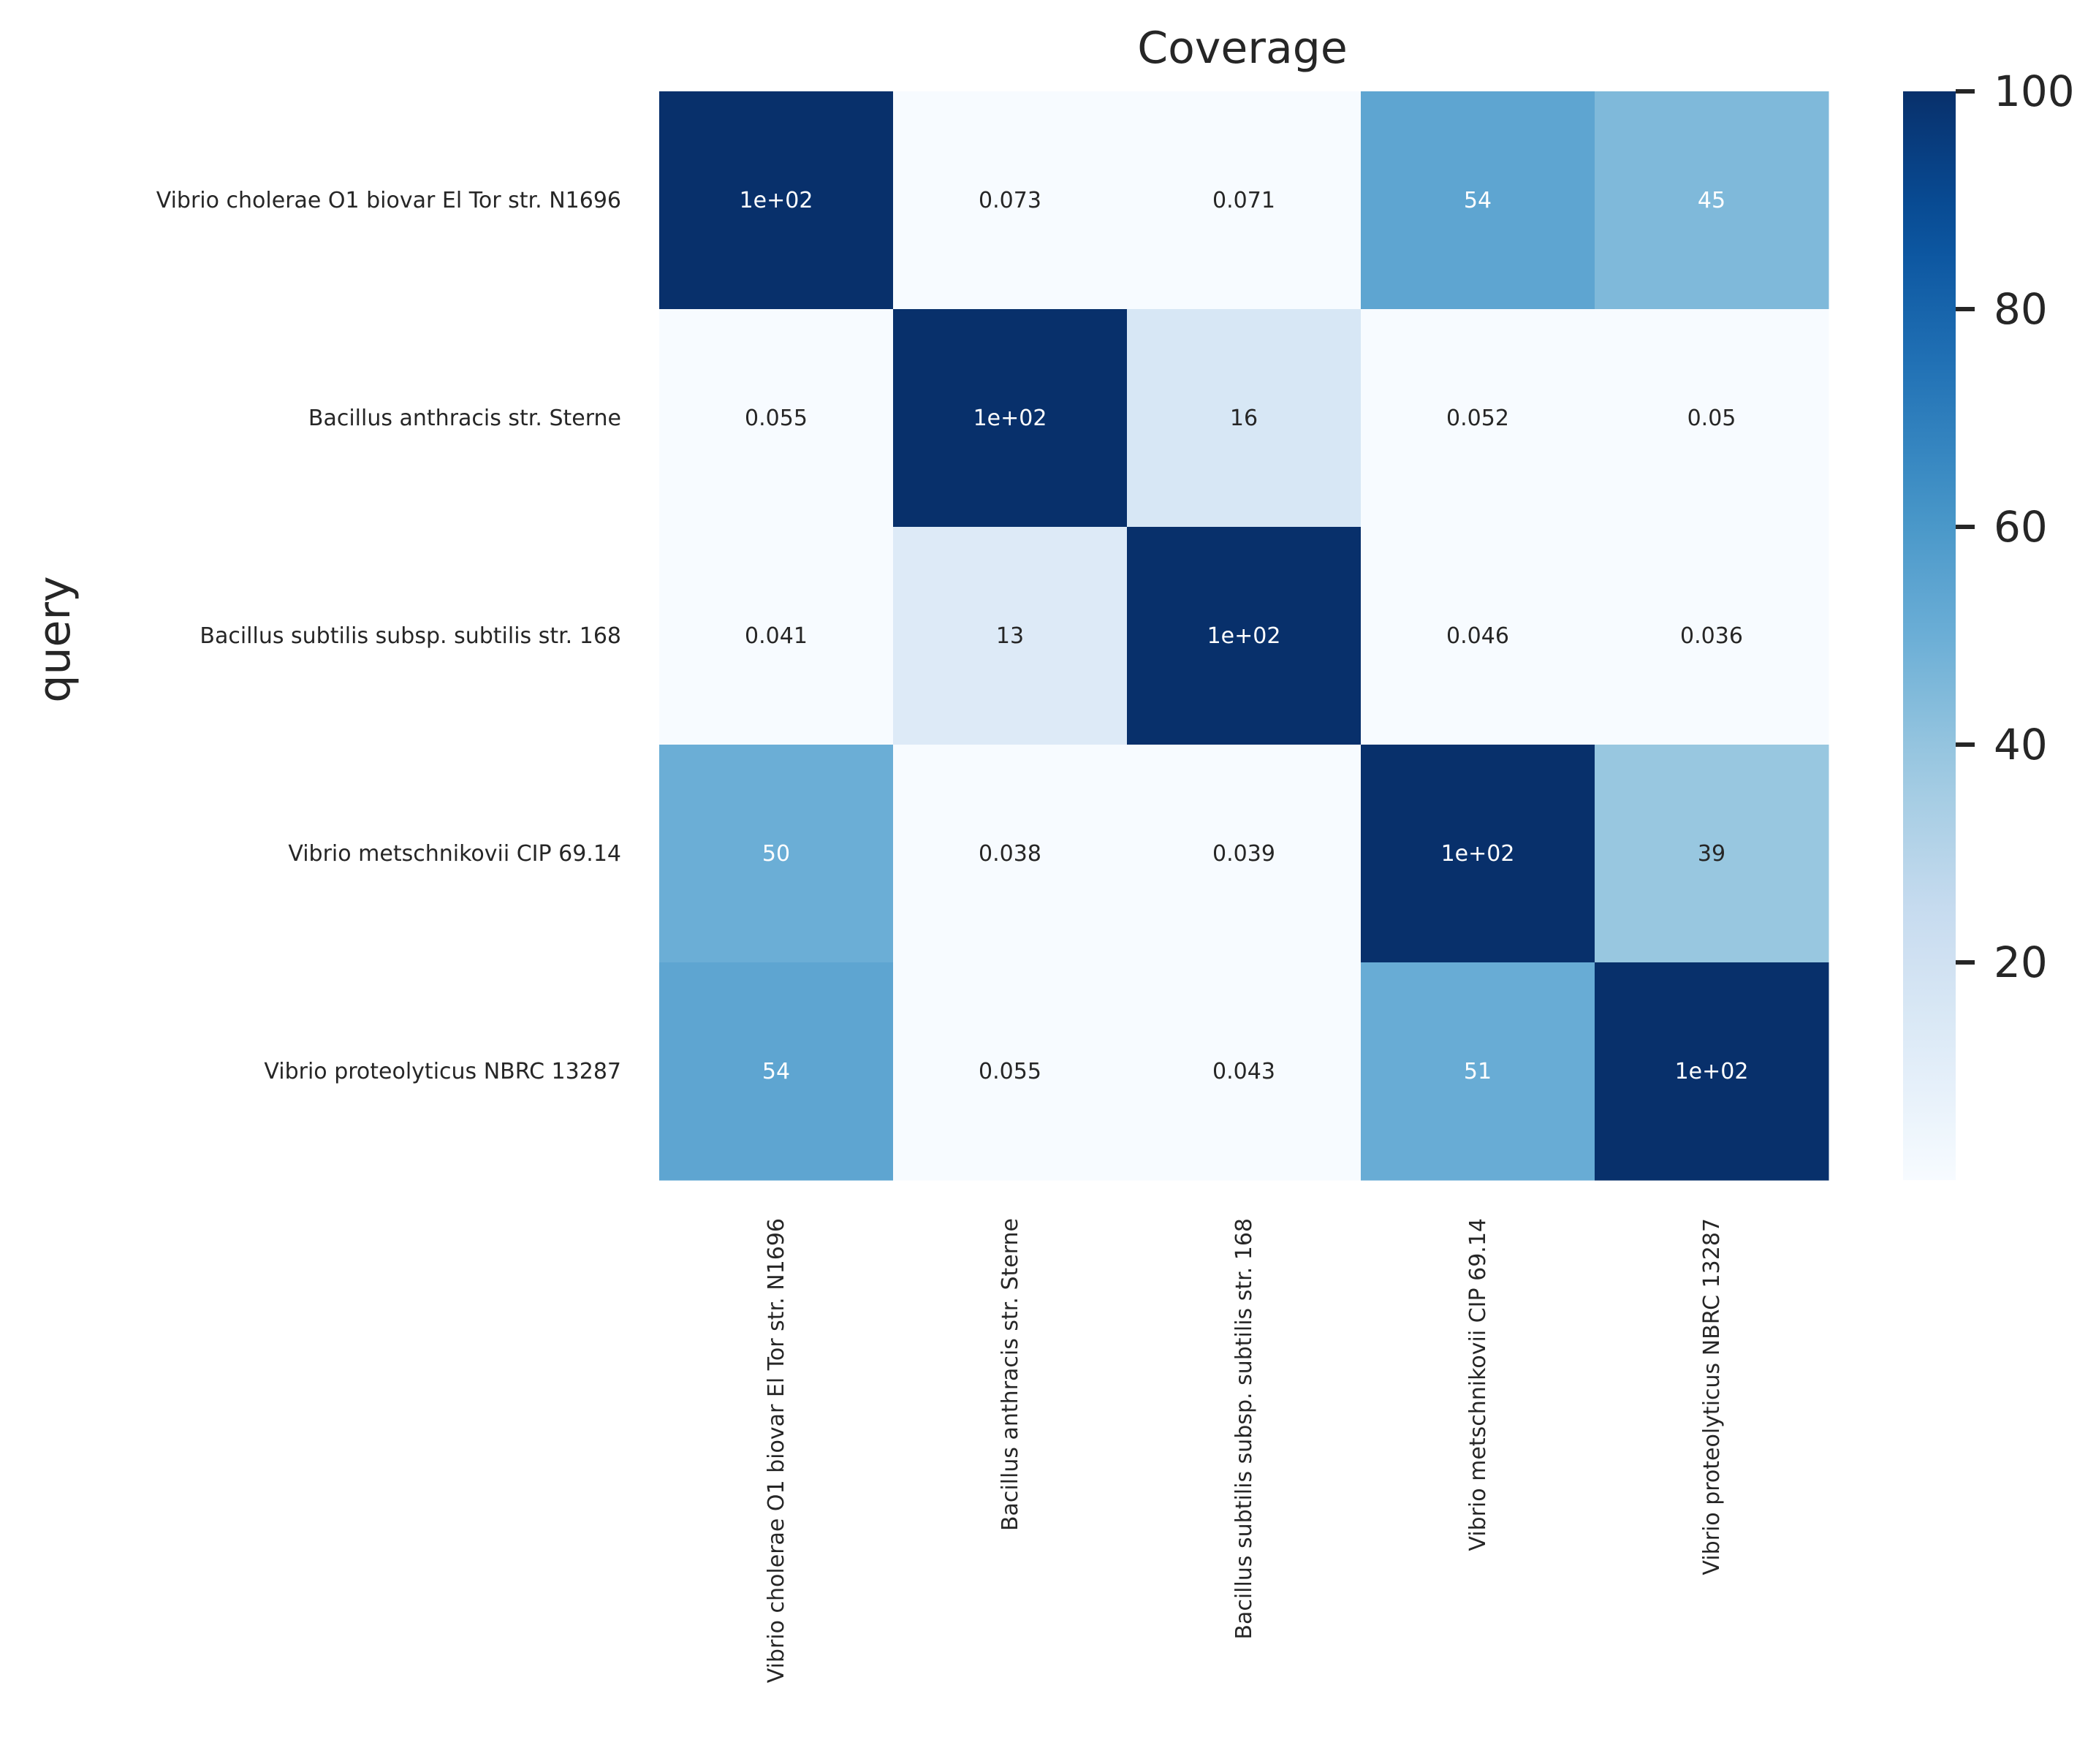 This screenshot has width=2096, height=1764. Describe the element at coordinates (1712, 1396) in the screenshot. I see `column-tick-label: Vibrio proteolyticus NBRC 13287` at that location.